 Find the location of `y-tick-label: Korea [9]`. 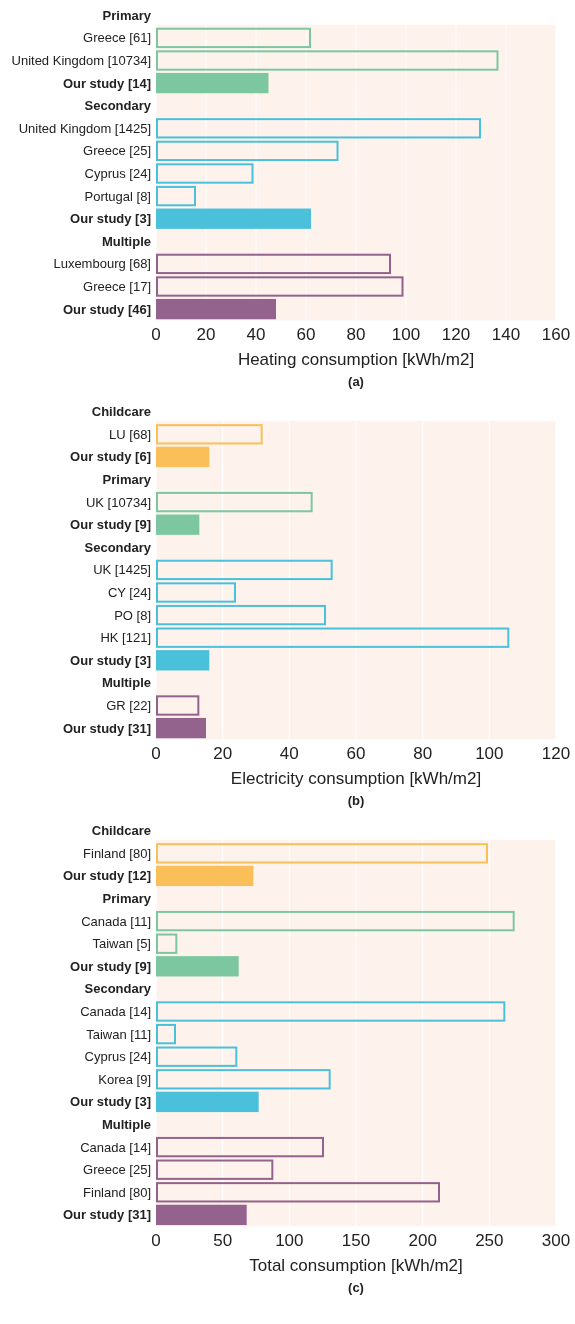

y-tick-label: Korea [9] is located at coordinates (124, 1079).